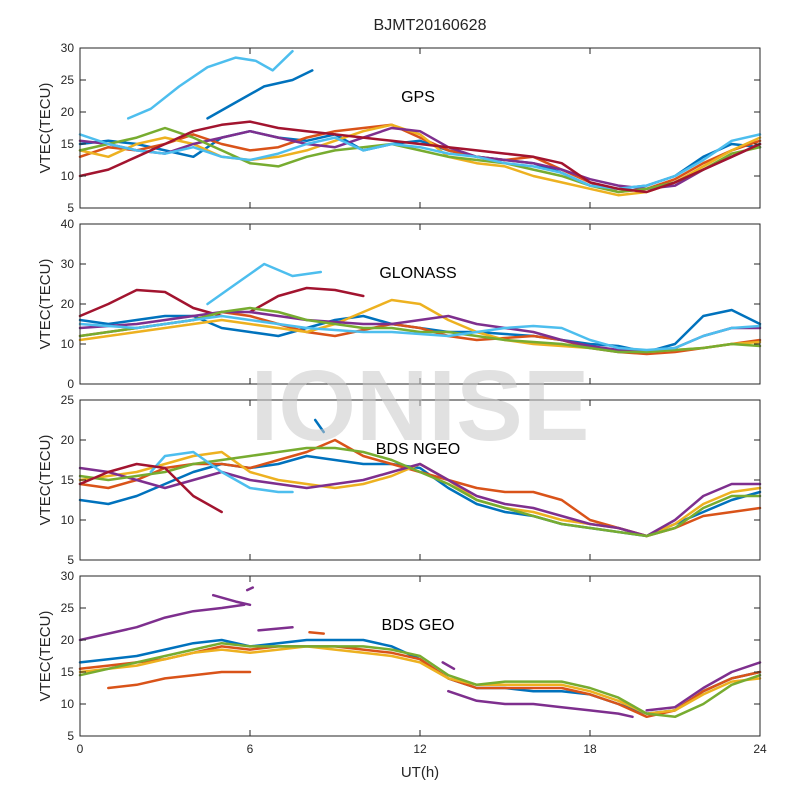 This screenshot has height=800, width=800. What do you see at coordinates (420, 772) in the screenshot?
I see `x-axis-label: UT(h)` at bounding box center [420, 772].